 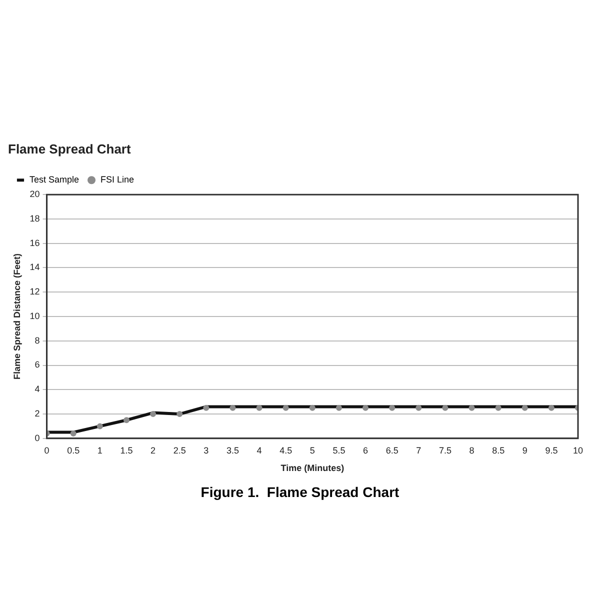 I want to click on x-tick-label: 3, so click(x=206, y=450).